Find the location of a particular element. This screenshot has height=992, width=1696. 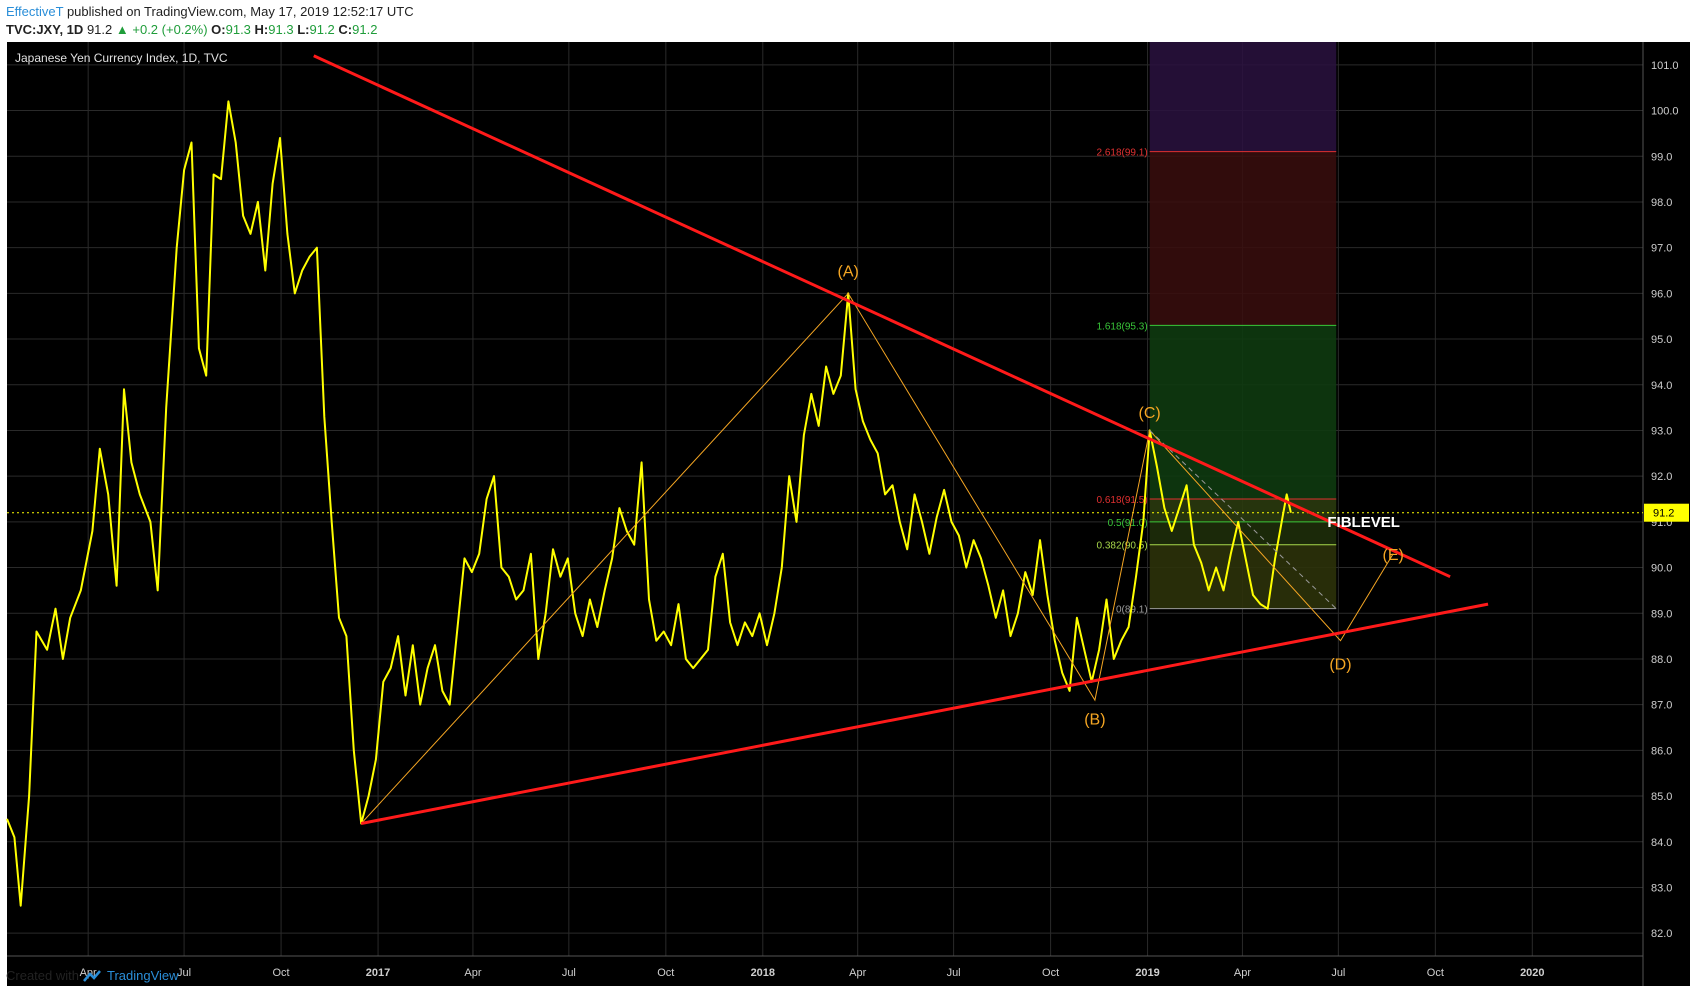

y-tick-label: 100.0 is located at coordinates (1665, 112).